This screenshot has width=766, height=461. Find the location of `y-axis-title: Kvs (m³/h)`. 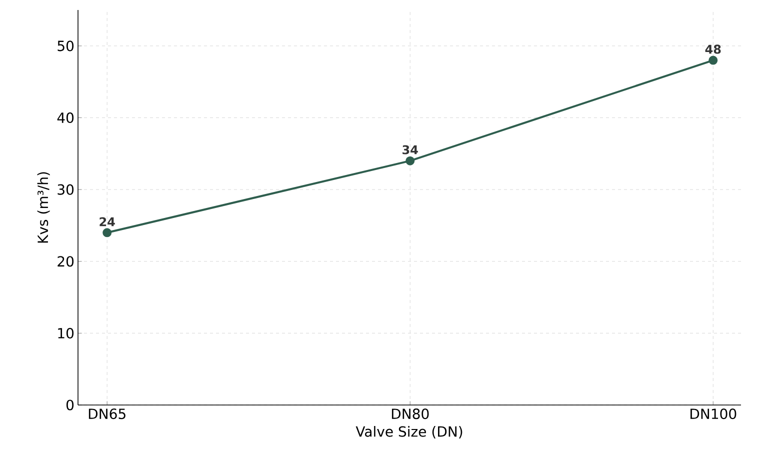

y-axis-title: Kvs (m³/h) is located at coordinates (43, 207).